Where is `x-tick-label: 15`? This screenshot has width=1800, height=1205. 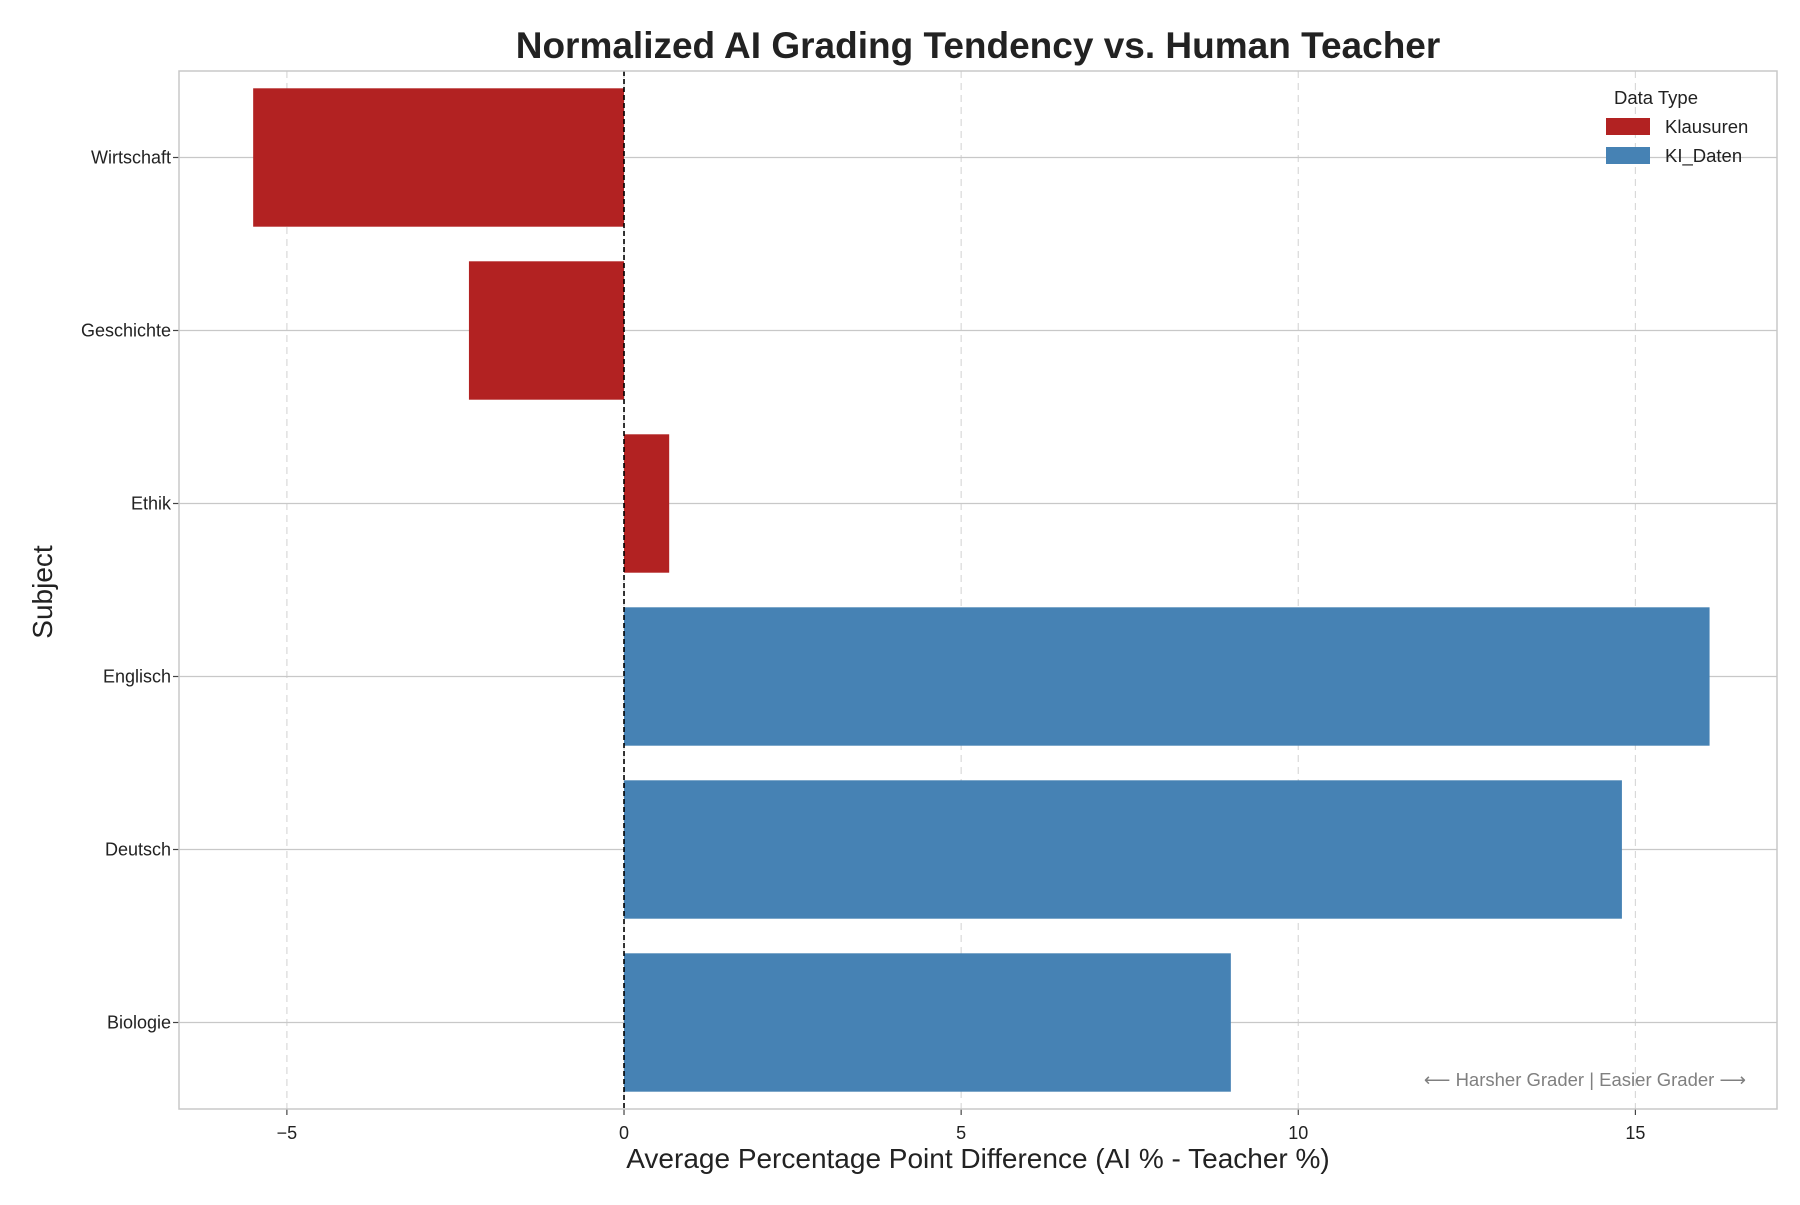
x-tick-label: 15 is located at coordinates (1635, 1133).